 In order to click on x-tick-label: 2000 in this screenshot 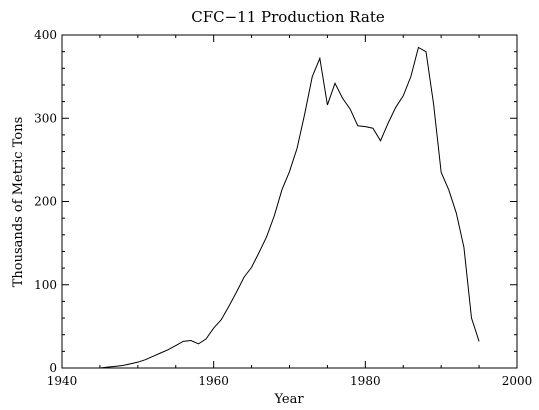, I will do `click(517, 381)`.